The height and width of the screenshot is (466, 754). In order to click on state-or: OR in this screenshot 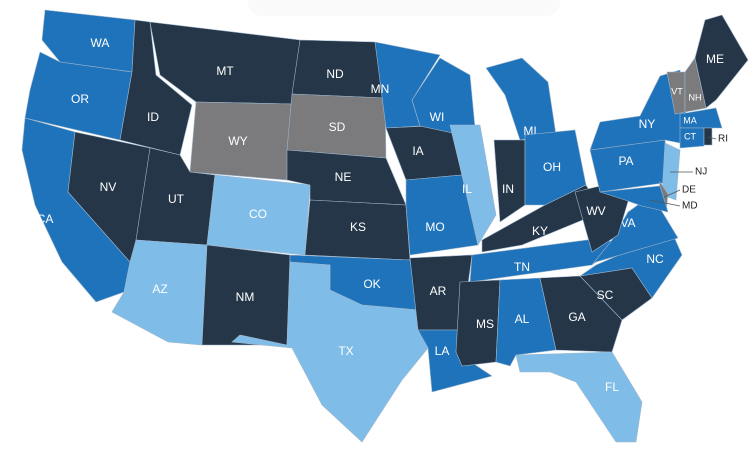, I will do `click(78, 96)`.